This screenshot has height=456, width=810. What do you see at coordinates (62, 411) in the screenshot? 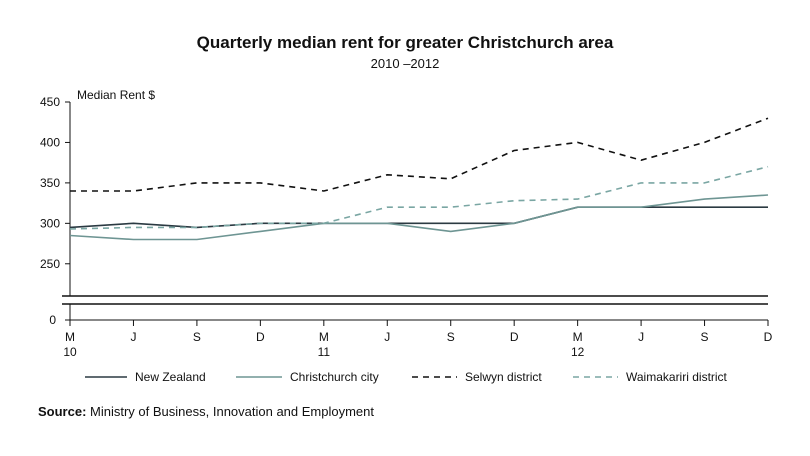
I see `source-label: Source:` at bounding box center [62, 411].